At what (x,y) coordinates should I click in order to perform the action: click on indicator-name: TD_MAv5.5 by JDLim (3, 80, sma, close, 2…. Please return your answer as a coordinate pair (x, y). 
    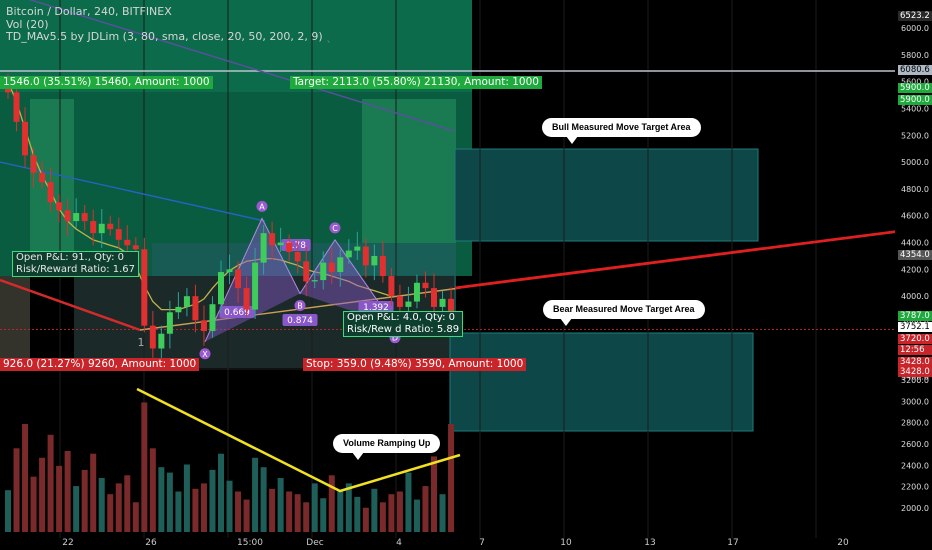
    Looking at the image, I should click on (164, 36).